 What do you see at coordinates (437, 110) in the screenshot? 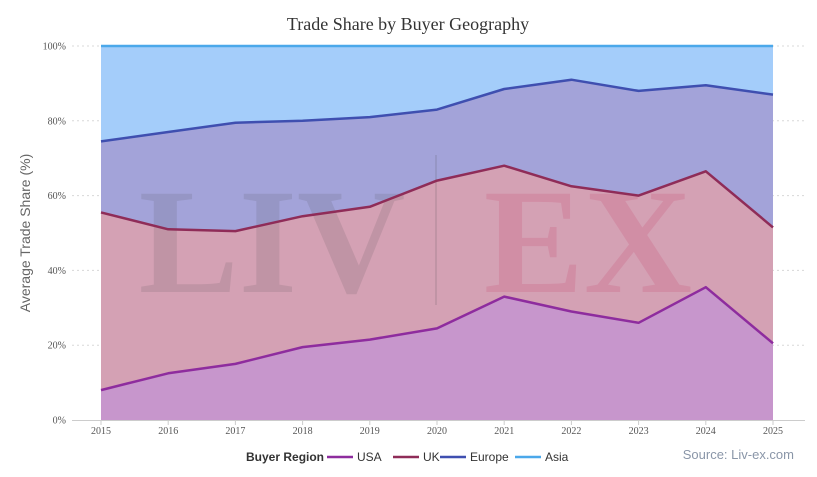
I see `series-line-europe` at bounding box center [437, 110].